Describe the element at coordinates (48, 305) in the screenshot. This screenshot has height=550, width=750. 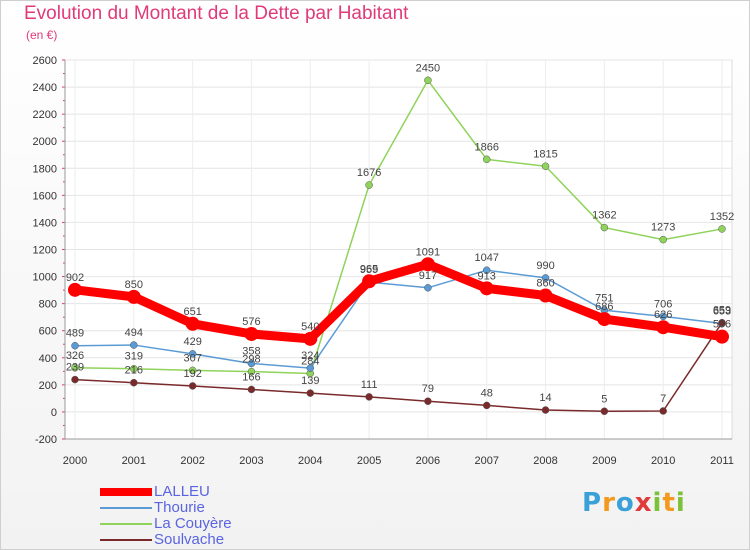
I see `y-tick-label: 800` at that location.